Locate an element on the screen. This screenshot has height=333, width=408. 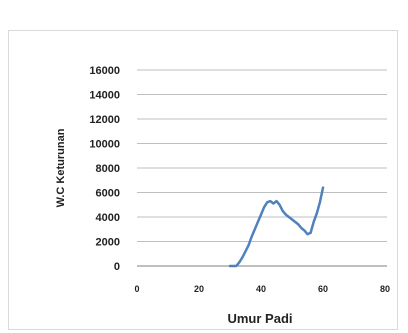
y-tick-label: 4000 is located at coordinates (108, 218).